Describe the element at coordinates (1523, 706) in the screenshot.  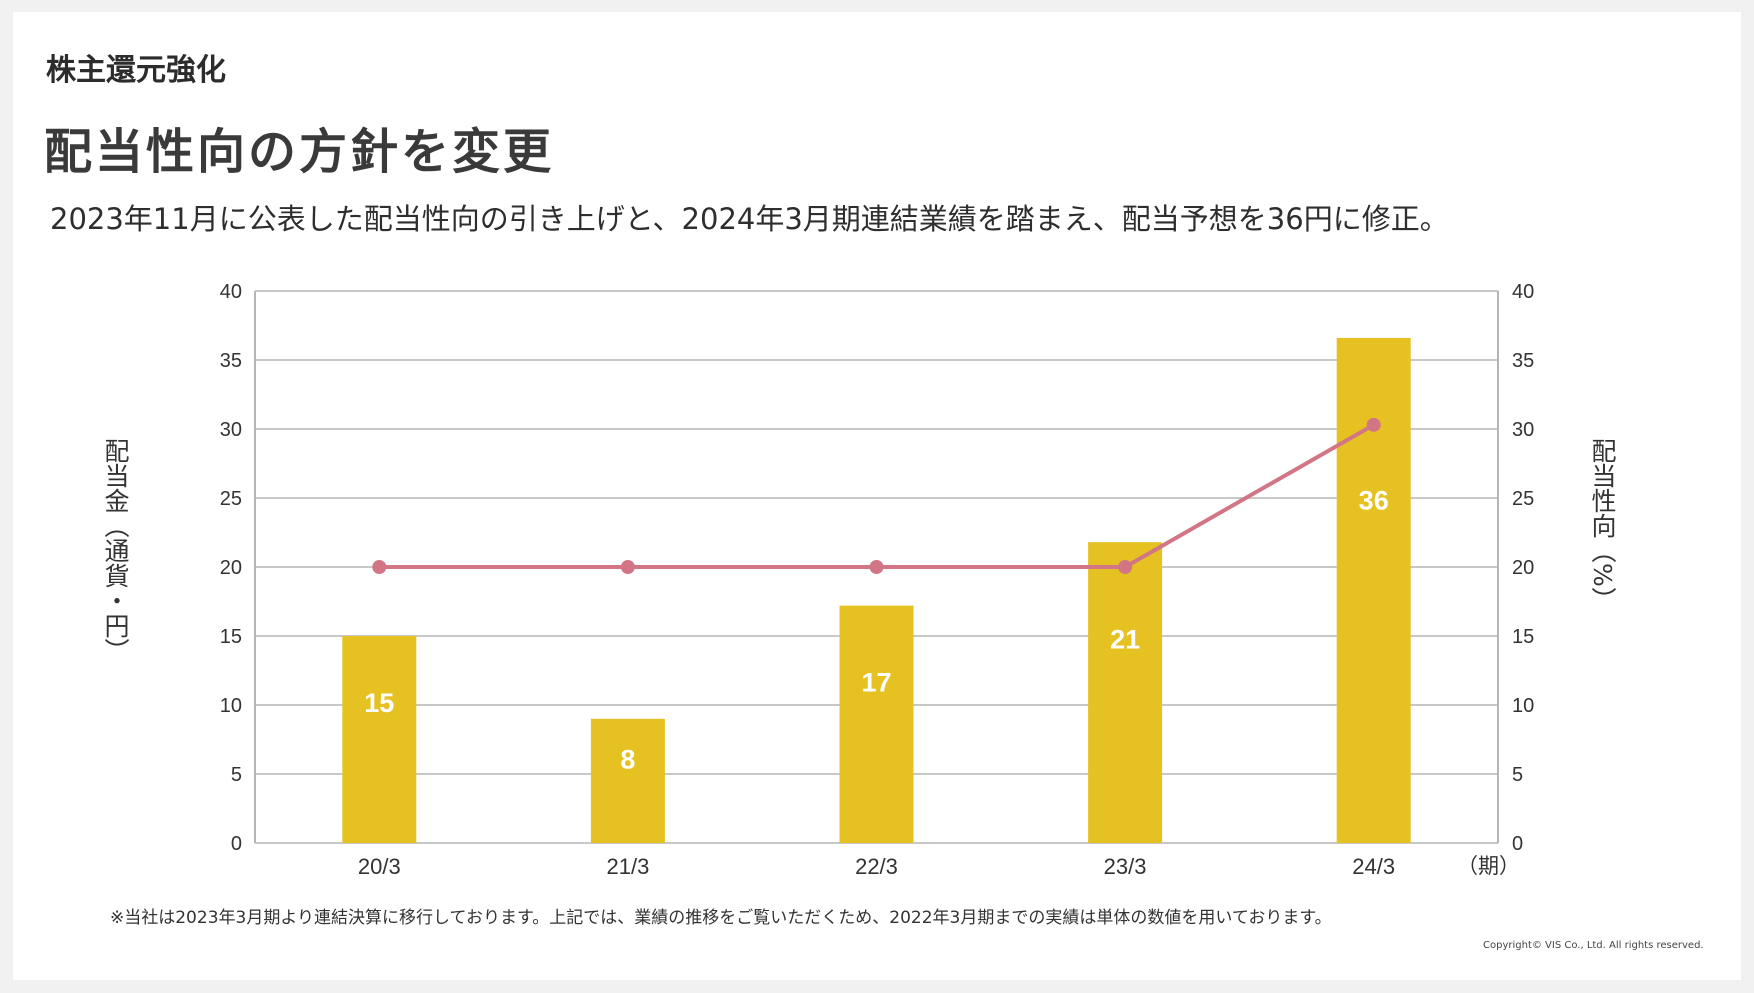
I see `y-tick-label-right: 10` at that location.